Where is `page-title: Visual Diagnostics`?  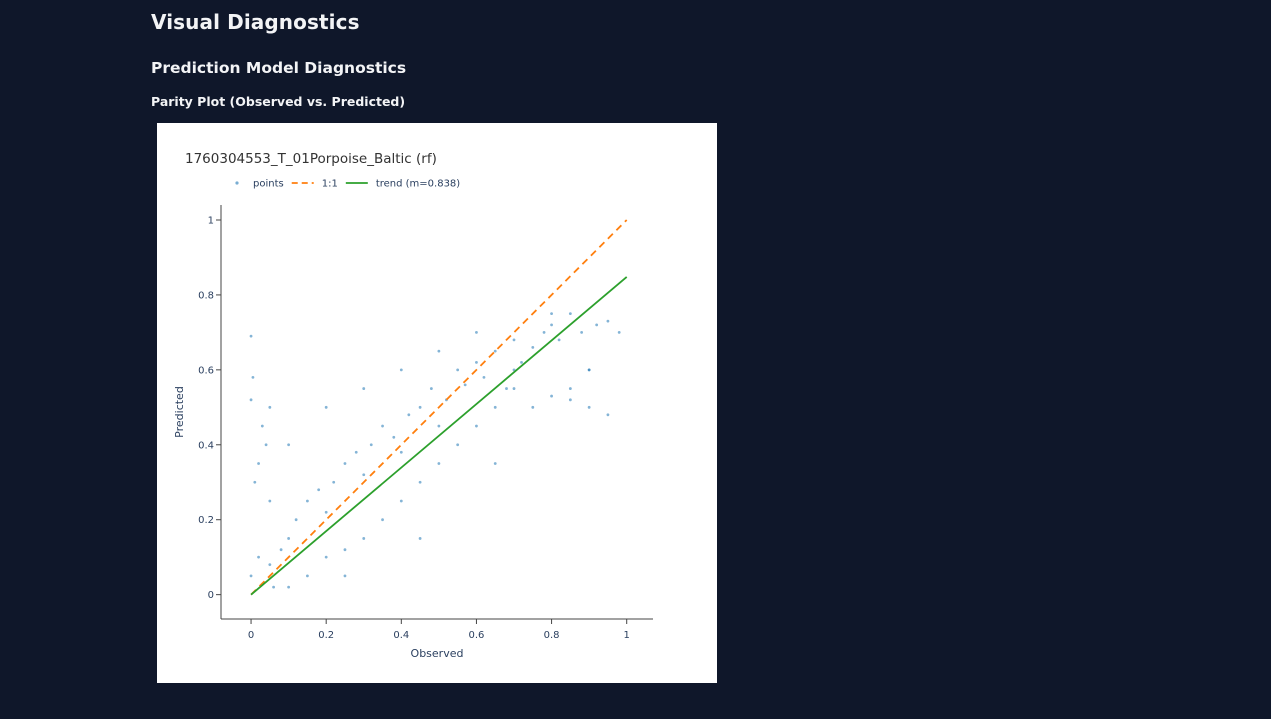
page-title: Visual Diagnostics is located at coordinates (255, 22).